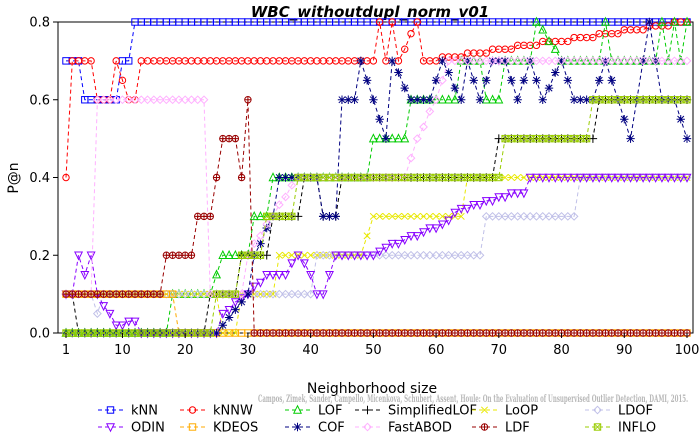 The width and height of the screenshot is (699, 434). Describe the element at coordinates (521, 411) in the screenshot. I see `legend-label-loop: LoOP` at that location.